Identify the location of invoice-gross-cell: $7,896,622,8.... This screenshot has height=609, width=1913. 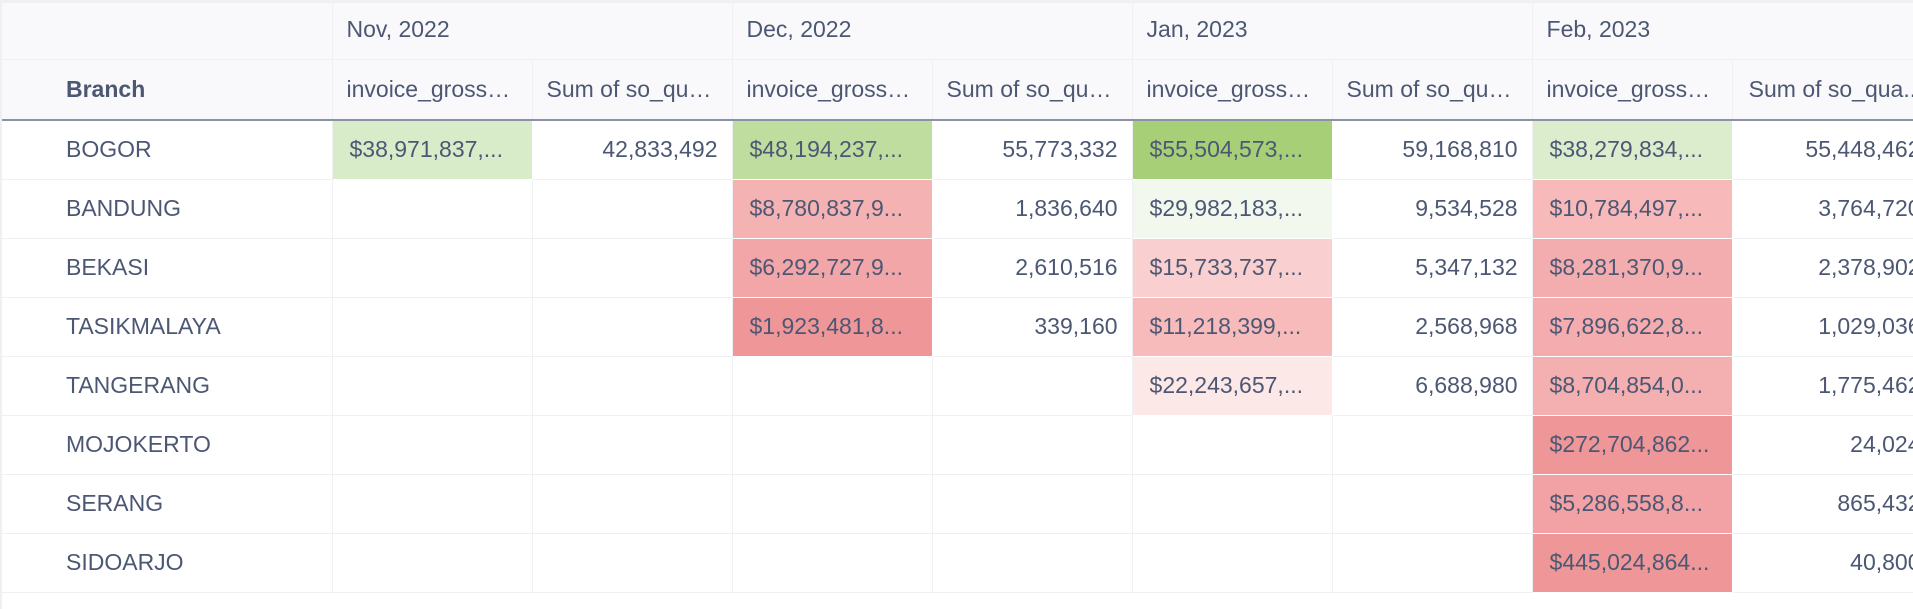
(1632, 327).